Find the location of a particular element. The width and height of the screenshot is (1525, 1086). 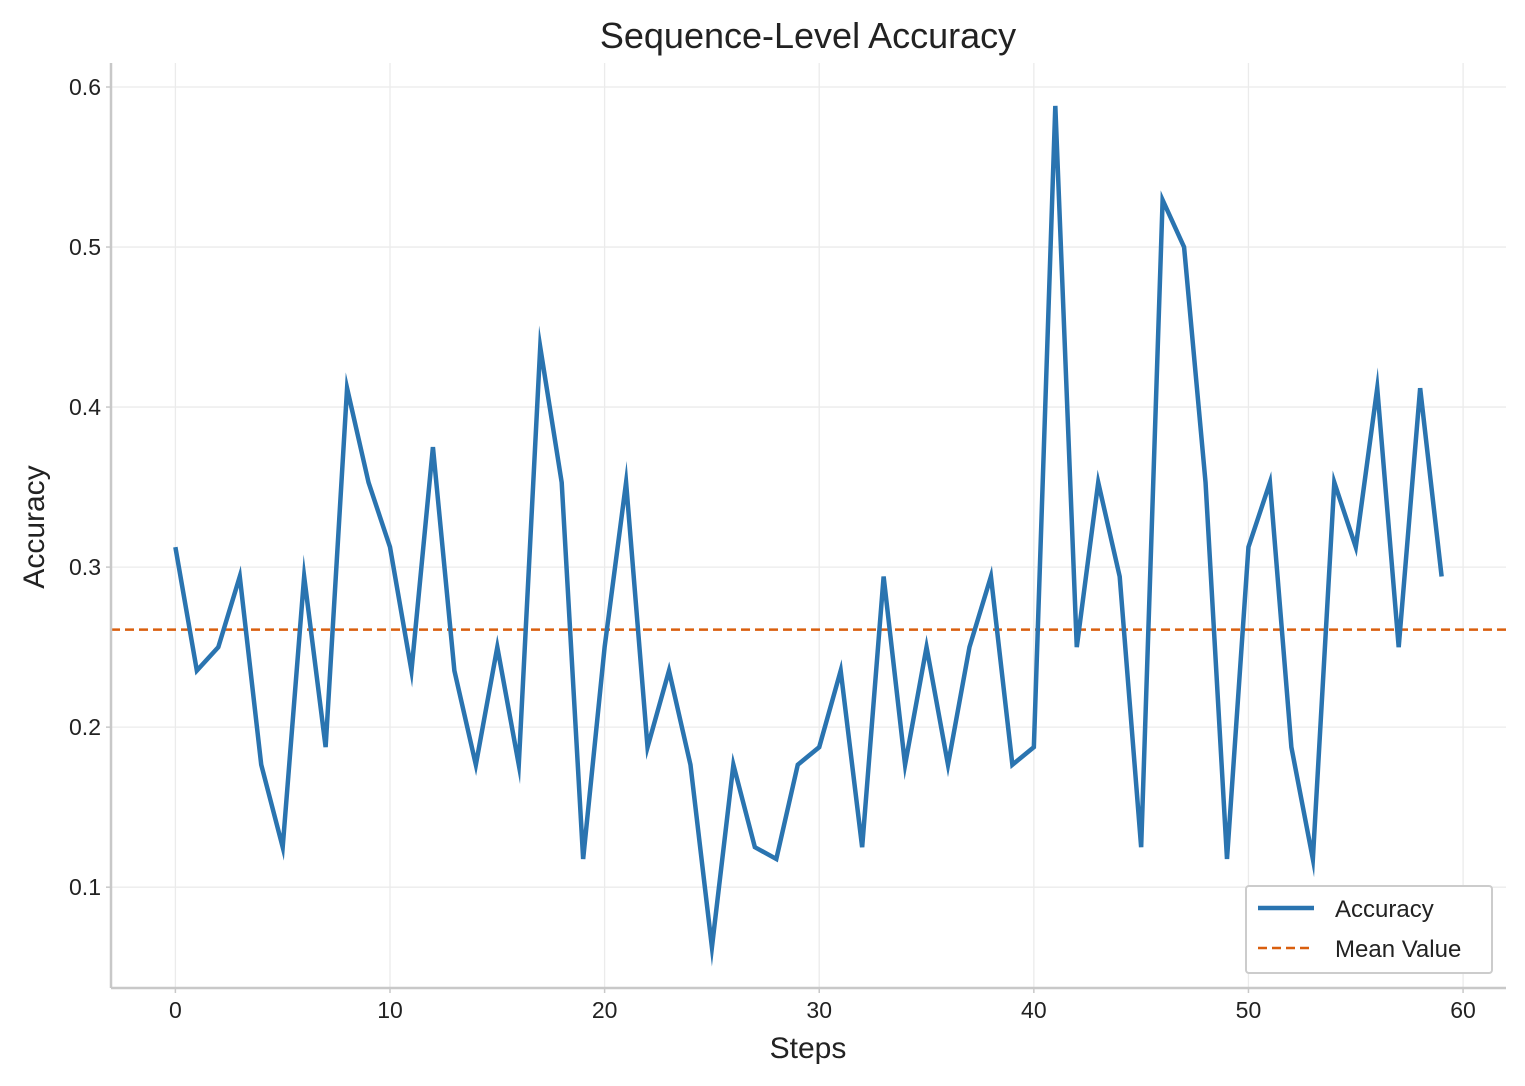

x-tick-label: 10 is located at coordinates (390, 1010).